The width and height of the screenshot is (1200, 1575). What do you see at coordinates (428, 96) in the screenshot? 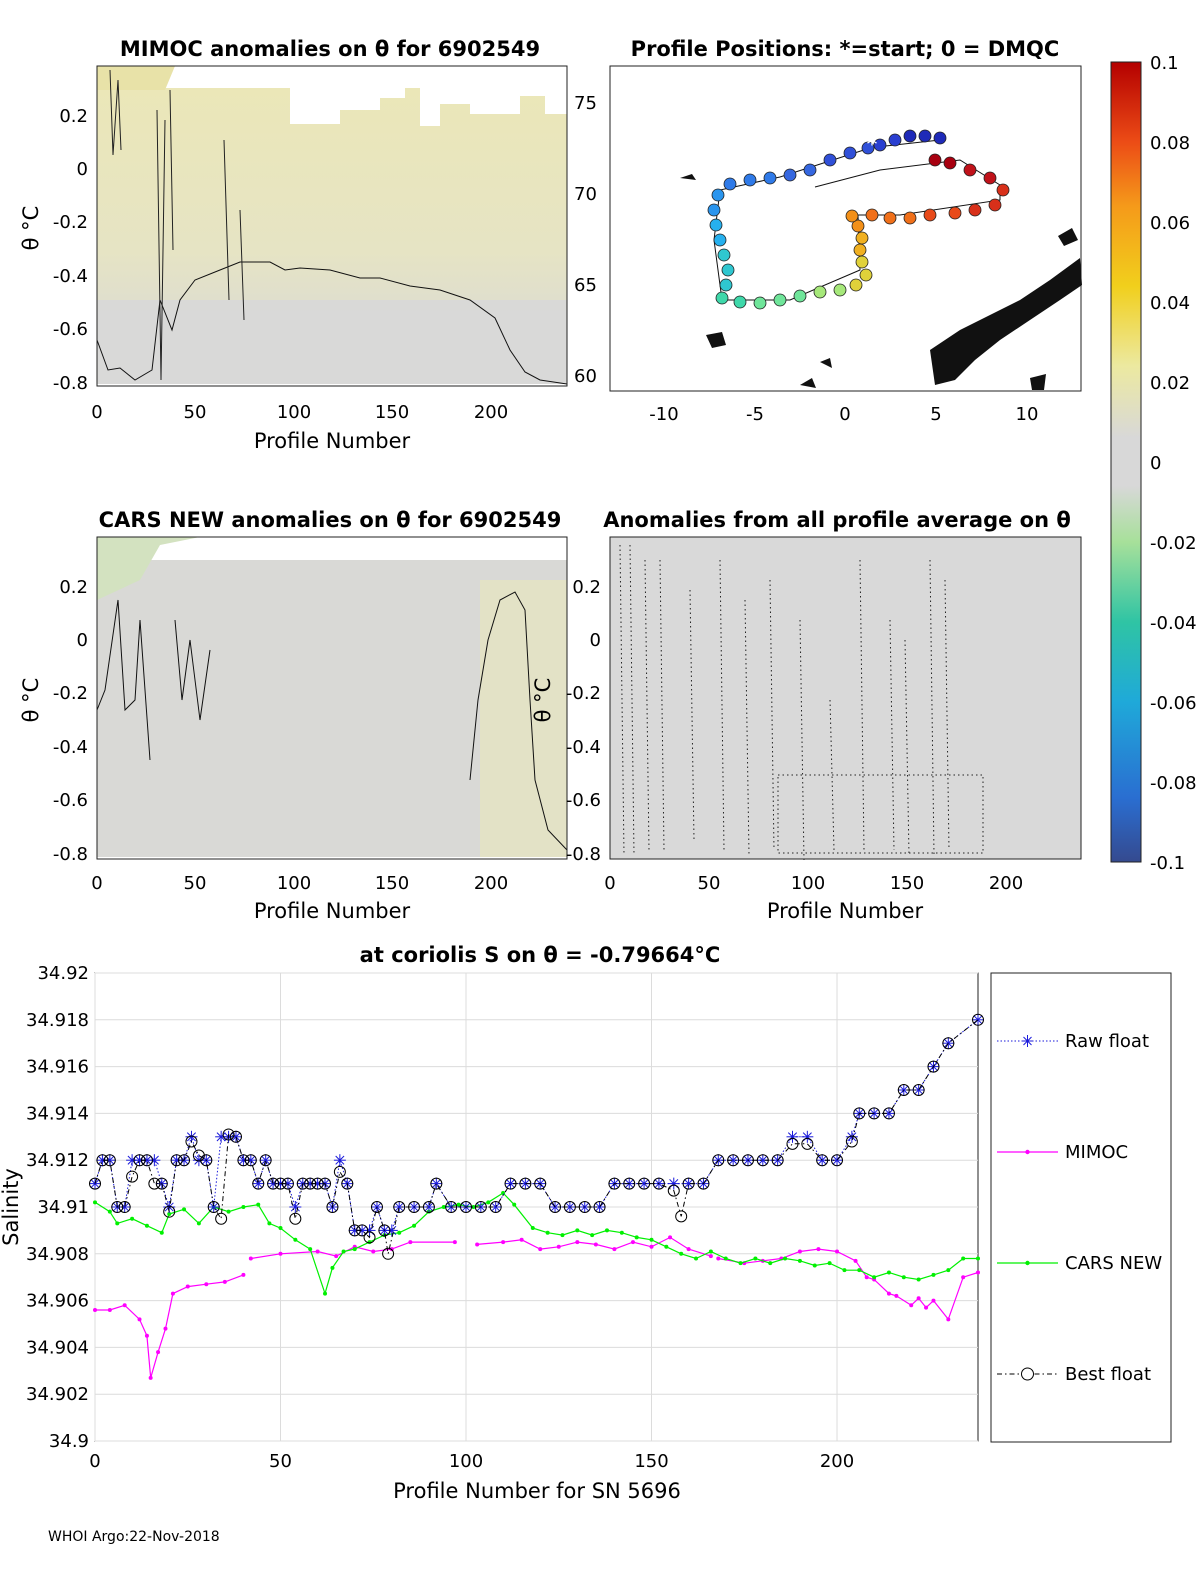
I see `mimoc-nodata-gaps` at bounding box center [428, 96].